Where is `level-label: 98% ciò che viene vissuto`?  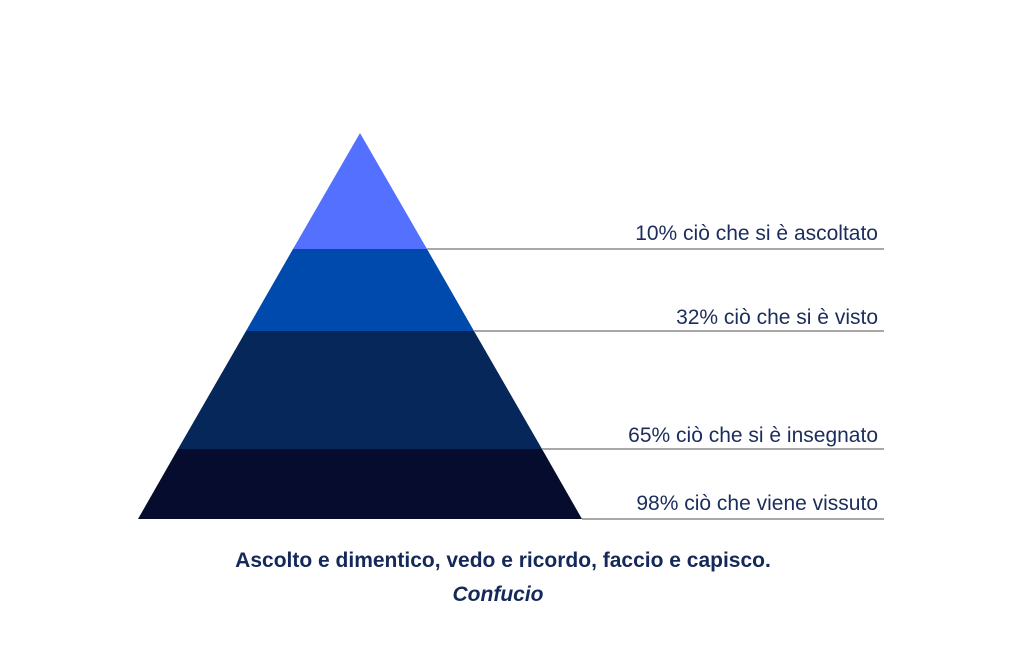
level-label: 98% ciò che viene vissuto is located at coordinates (757, 503).